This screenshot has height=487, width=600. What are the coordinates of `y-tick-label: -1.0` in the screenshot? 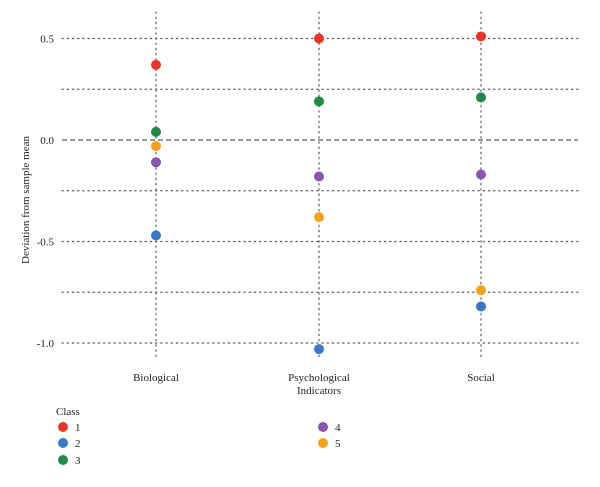 It's located at (46, 344).